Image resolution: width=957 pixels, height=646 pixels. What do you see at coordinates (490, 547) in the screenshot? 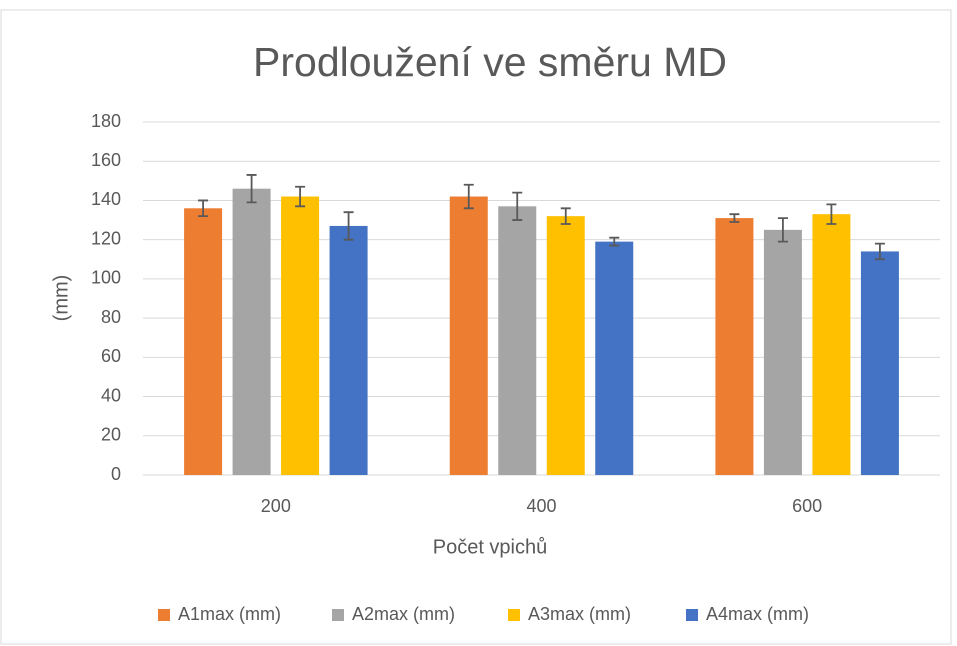
I see `x-axis-label: Počet vpichů` at bounding box center [490, 547].